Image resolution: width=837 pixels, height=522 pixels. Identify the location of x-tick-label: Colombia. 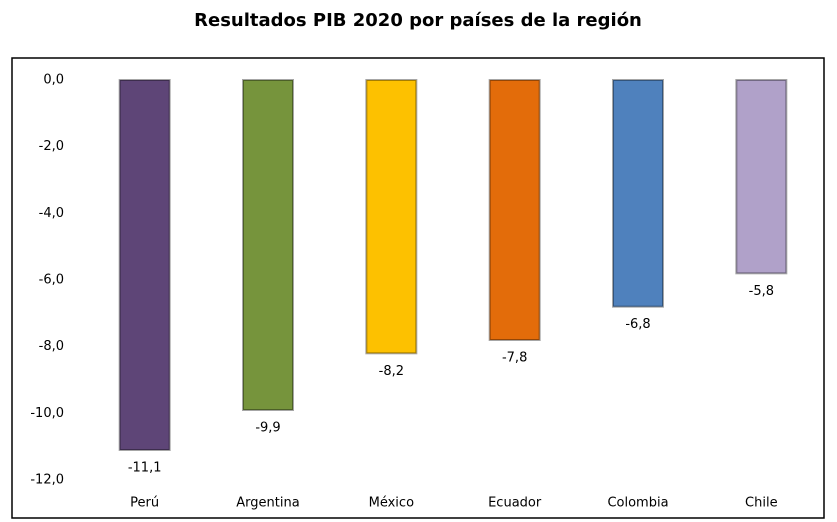
(637, 503).